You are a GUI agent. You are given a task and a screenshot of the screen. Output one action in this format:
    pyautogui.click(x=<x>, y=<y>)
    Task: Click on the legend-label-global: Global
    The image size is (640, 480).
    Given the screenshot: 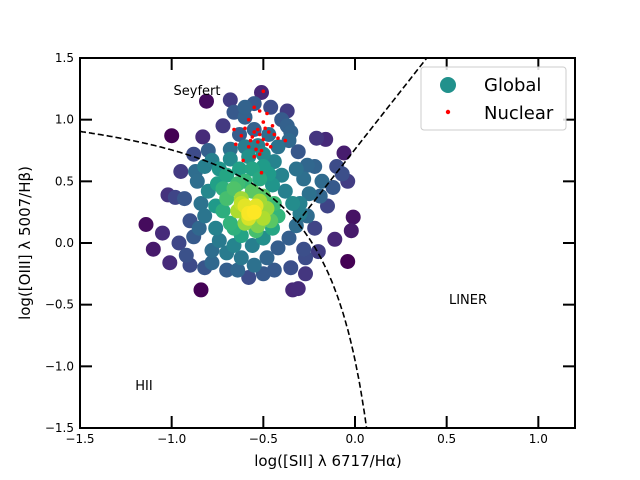 What is the action you would take?
    pyautogui.click(x=512, y=85)
    